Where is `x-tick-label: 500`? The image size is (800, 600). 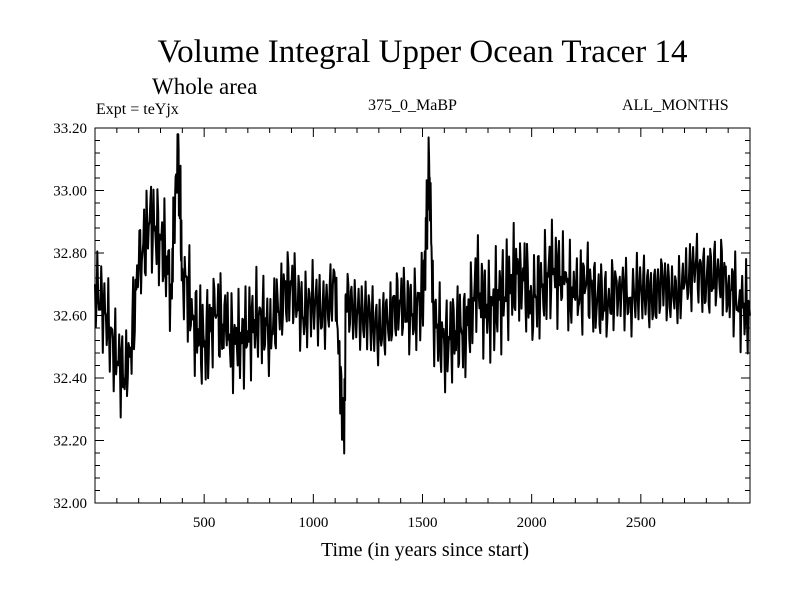
x-tick-label: 500 is located at coordinates (204, 523).